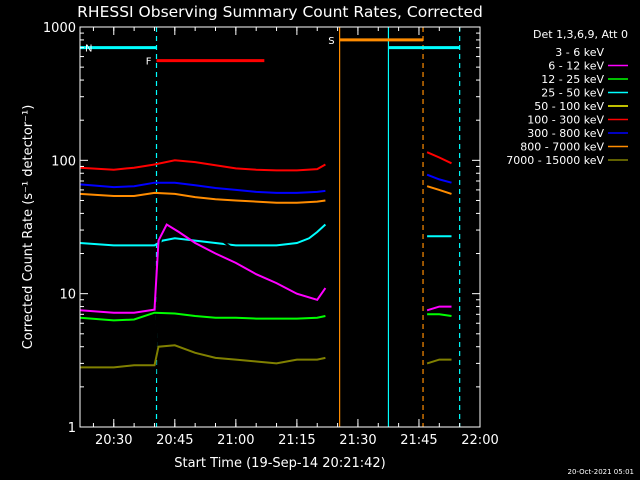 The image size is (640, 480). I want to click on generation-timestamp: 20-Oct-2021 05:01, so click(601, 472).